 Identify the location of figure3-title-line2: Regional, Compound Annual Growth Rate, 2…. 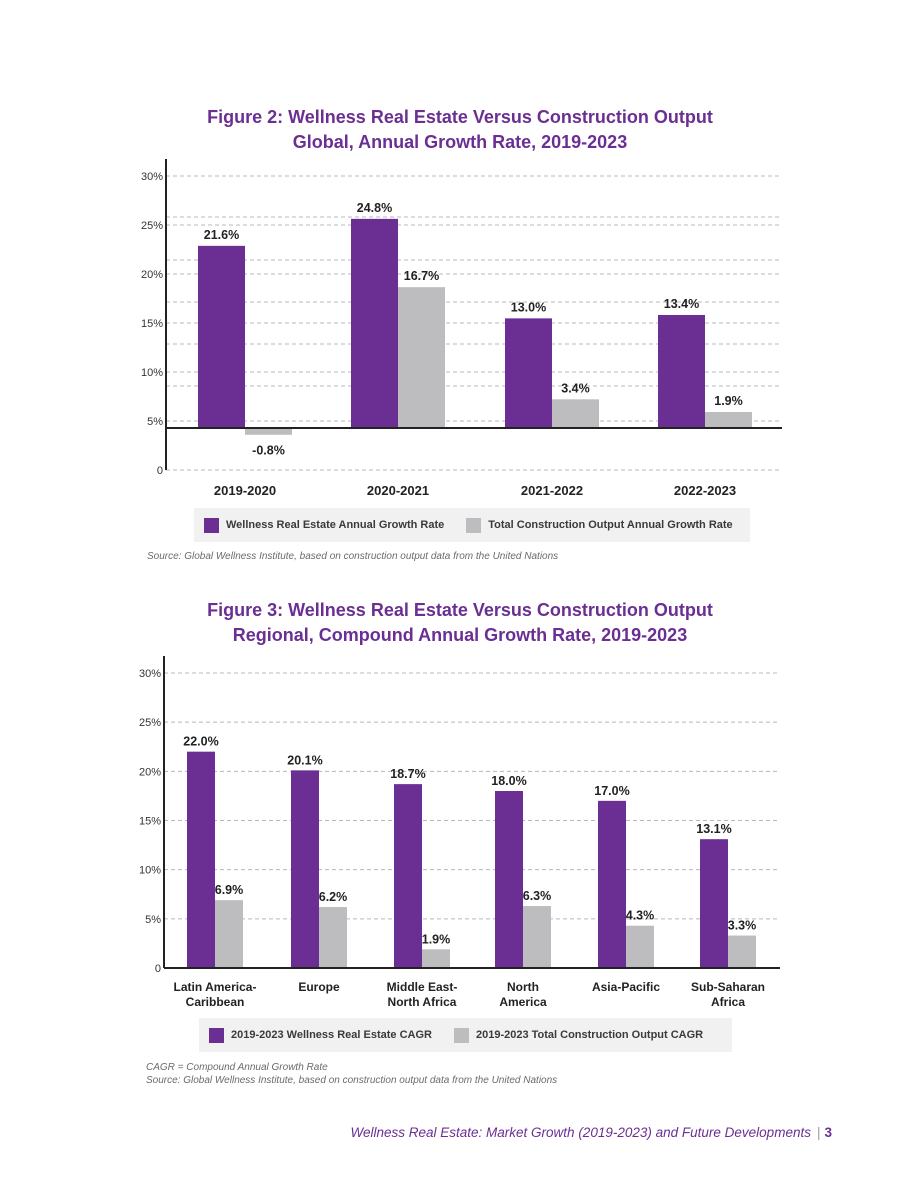
(460, 635).